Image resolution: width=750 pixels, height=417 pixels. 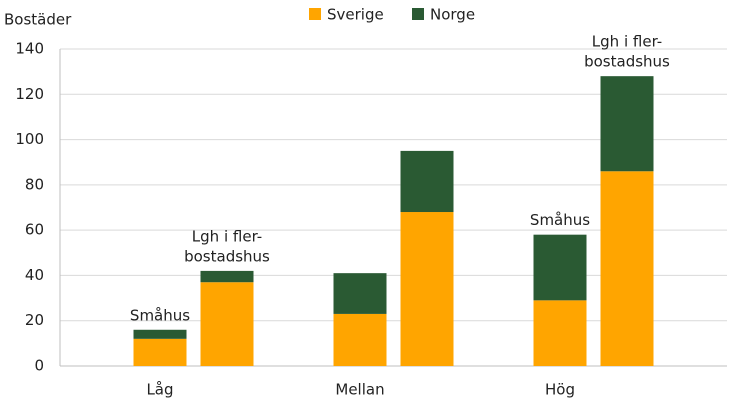 I want to click on y-tick-label: 60, so click(x=34, y=230).